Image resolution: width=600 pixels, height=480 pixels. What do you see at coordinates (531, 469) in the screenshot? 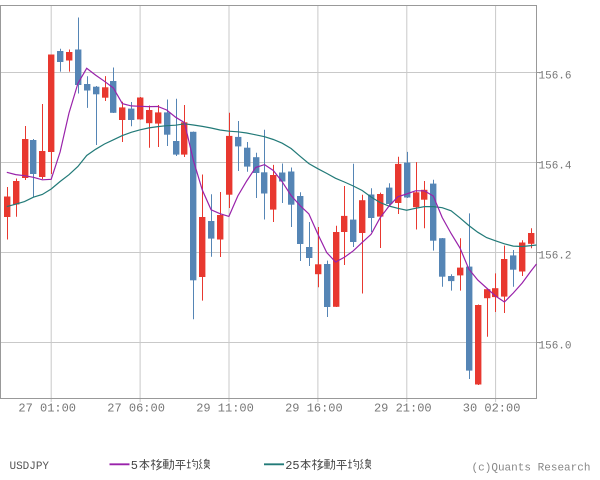
I see `svg-text: (c)Quants Research` at bounding box center [531, 469].